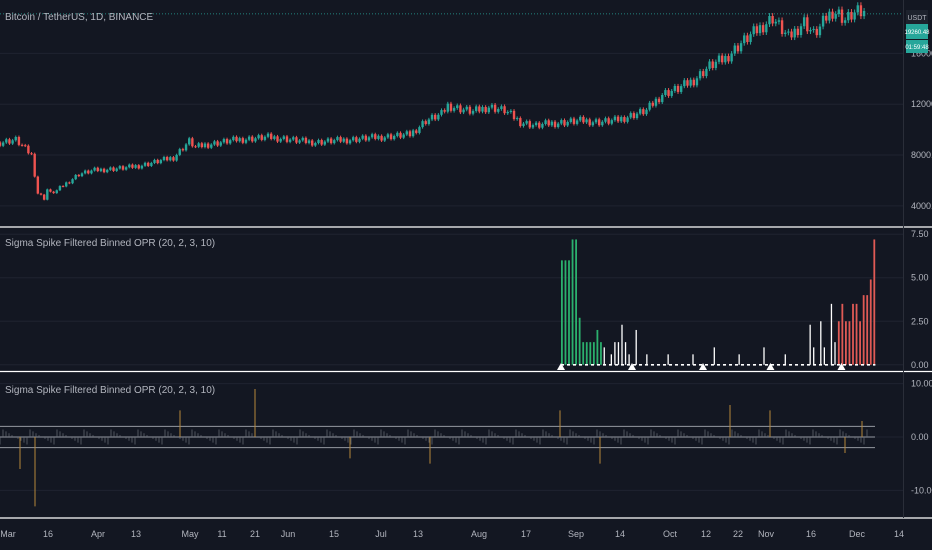 This screenshot has width=932, height=550. I want to click on price-tick-label: 8000.00, so click(921, 155).